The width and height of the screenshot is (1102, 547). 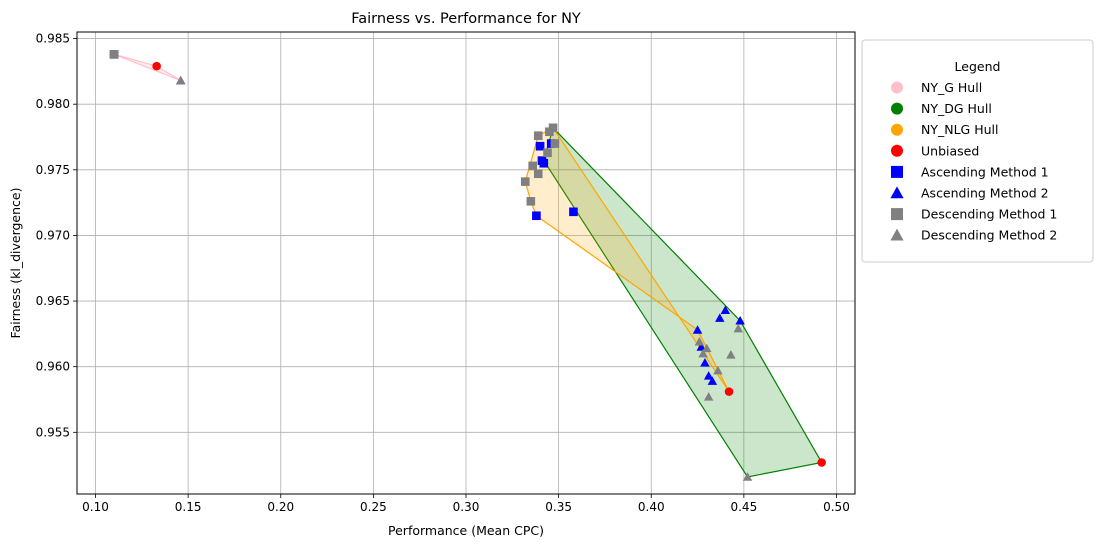 What do you see at coordinates (53, 235) in the screenshot?
I see `y-tick-label: 0.970` at bounding box center [53, 235].